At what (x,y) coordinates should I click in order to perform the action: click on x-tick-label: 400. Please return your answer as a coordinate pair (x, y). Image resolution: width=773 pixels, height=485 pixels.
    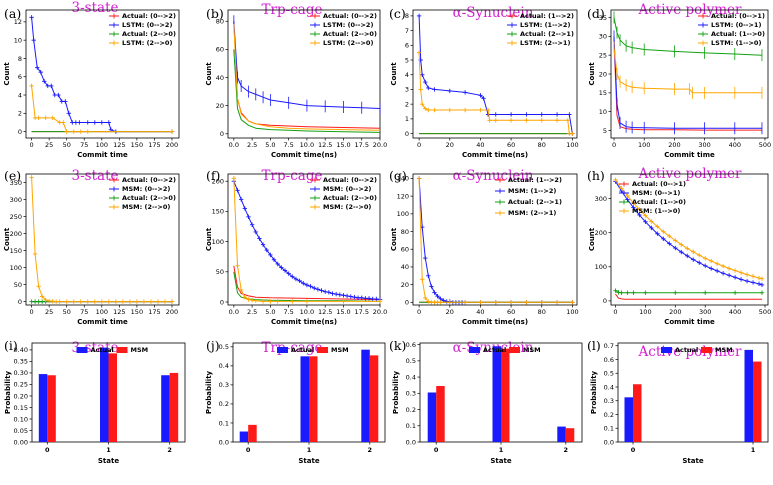
    Looking at the image, I should click on (735, 145).